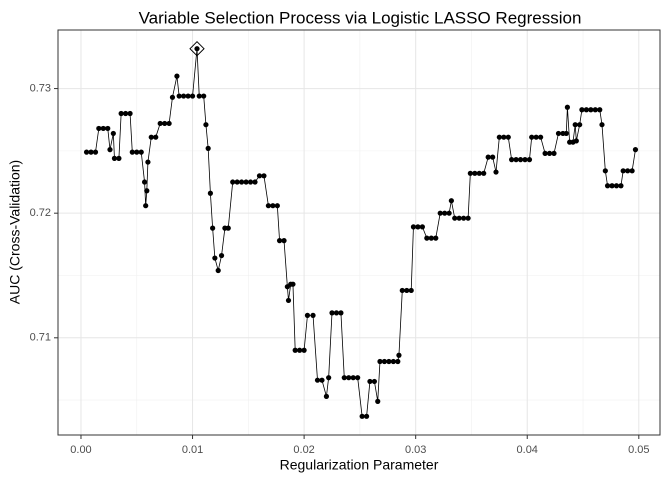 This screenshot has width=672, height=480. What do you see at coordinates (197, 48) in the screenshot?
I see `highlight-marker` at bounding box center [197, 48].